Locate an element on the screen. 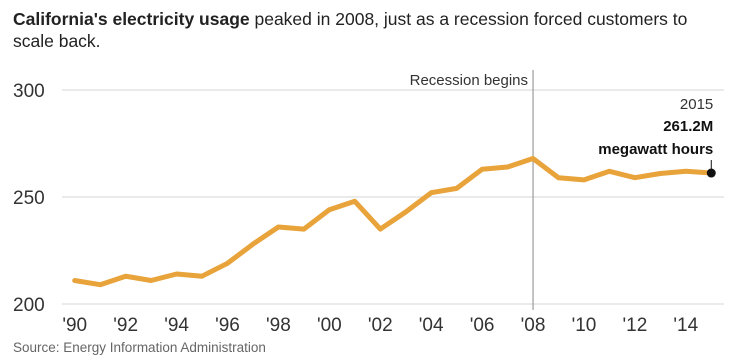 This screenshot has width=736, height=362. y-axis-ticks: 200 250 300 is located at coordinates (29, 198).